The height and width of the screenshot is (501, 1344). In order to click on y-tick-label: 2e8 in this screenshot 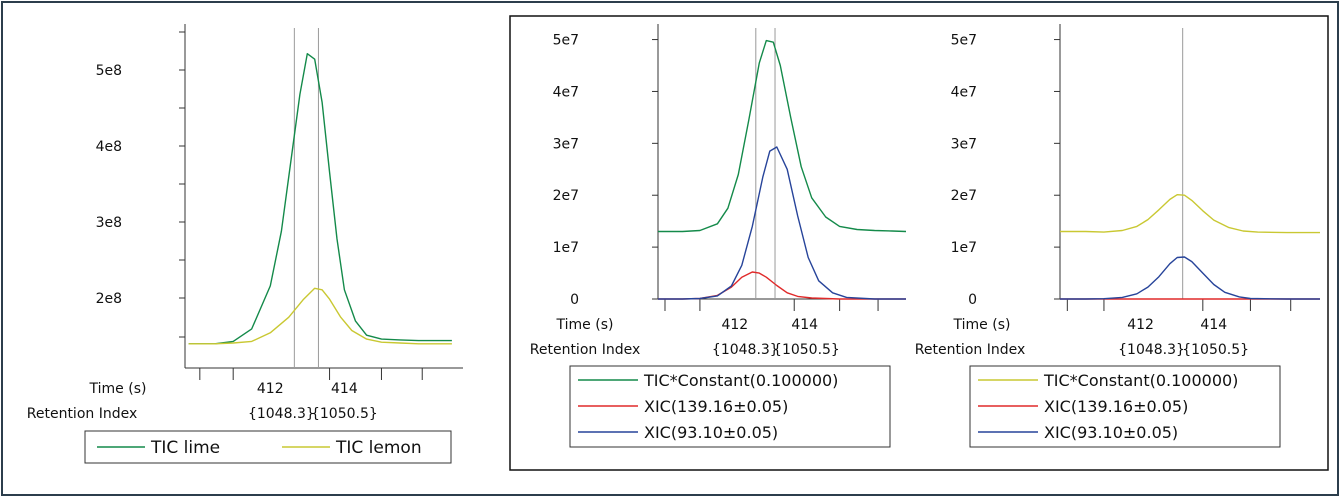, I will do `click(109, 299)`.